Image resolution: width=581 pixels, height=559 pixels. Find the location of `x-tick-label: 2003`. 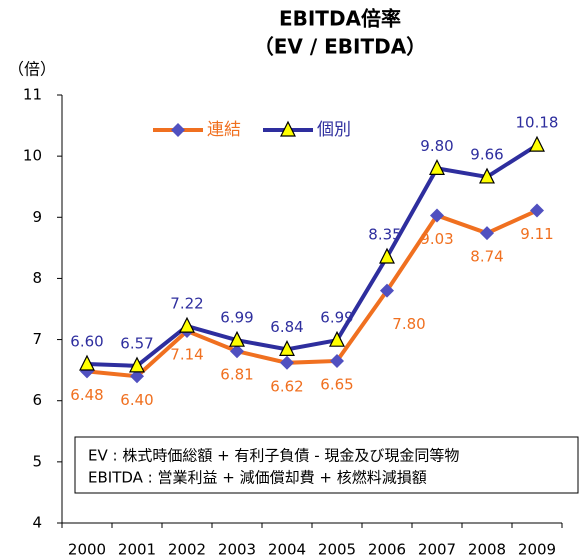

x-tick-label: 2003 is located at coordinates (237, 550).